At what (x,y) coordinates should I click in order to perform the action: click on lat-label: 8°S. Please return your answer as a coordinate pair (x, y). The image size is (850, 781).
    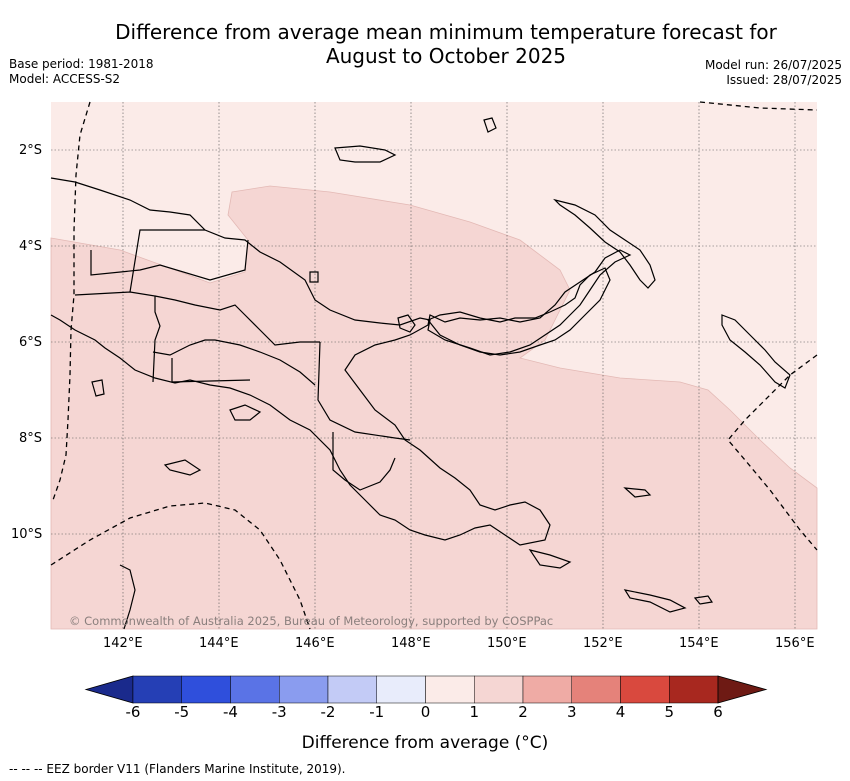
    Looking at the image, I should click on (31, 438).